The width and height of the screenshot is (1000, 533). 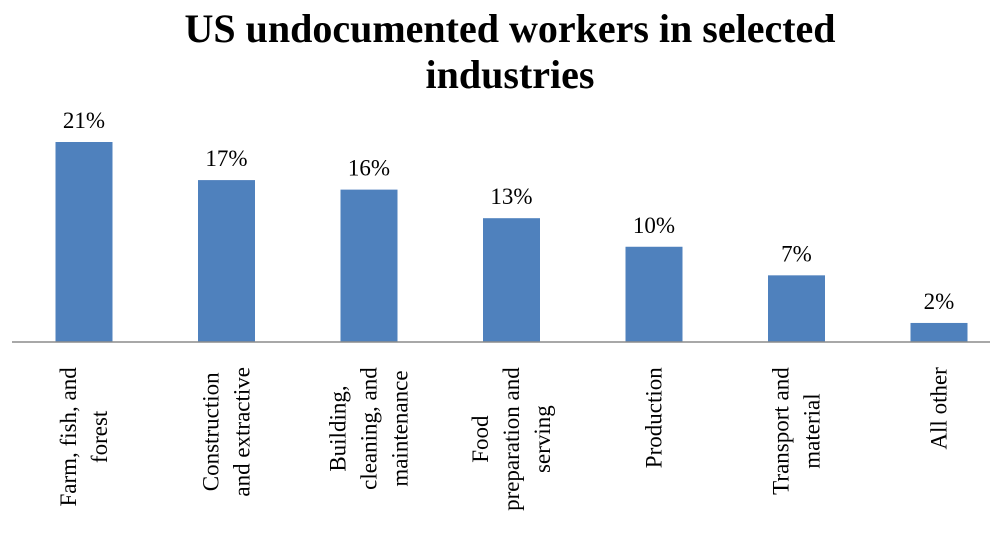 What do you see at coordinates (226, 158) in the screenshot?
I see `data-label-2: 17%` at bounding box center [226, 158].